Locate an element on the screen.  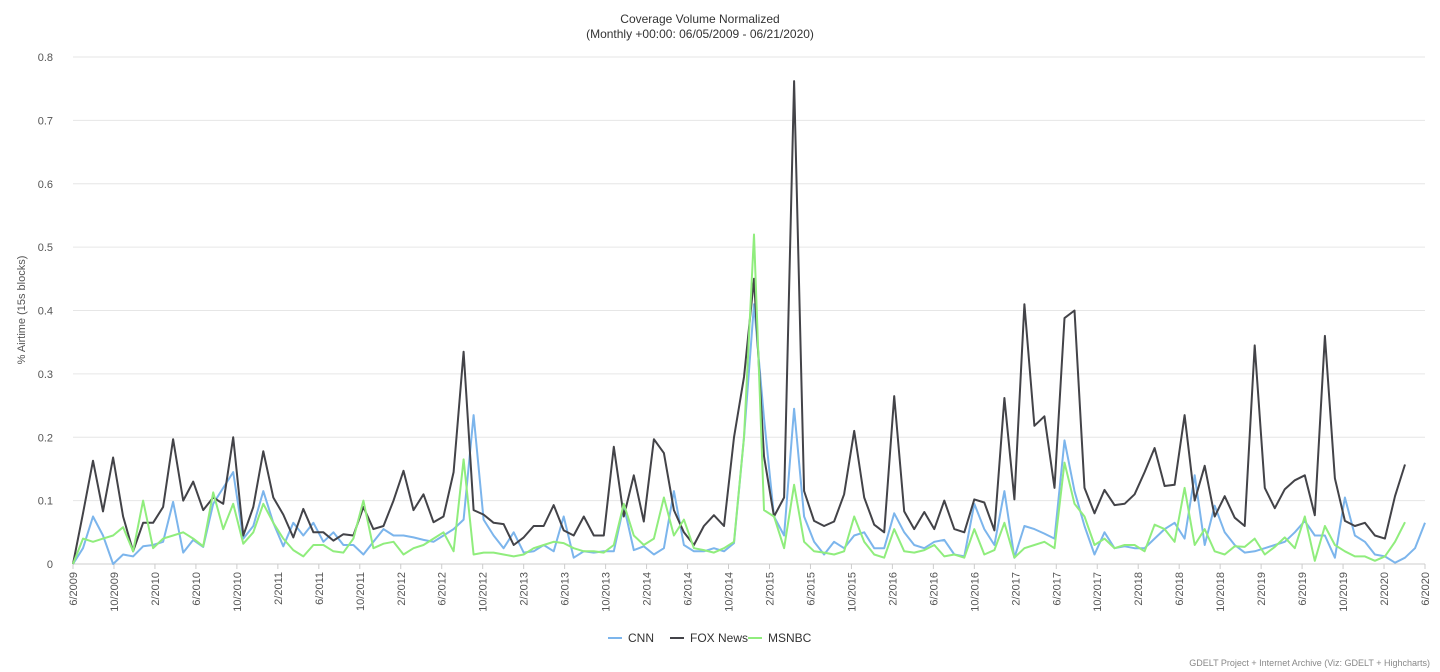
x-tick-label: 6/2009 is located at coordinates (74, 589).